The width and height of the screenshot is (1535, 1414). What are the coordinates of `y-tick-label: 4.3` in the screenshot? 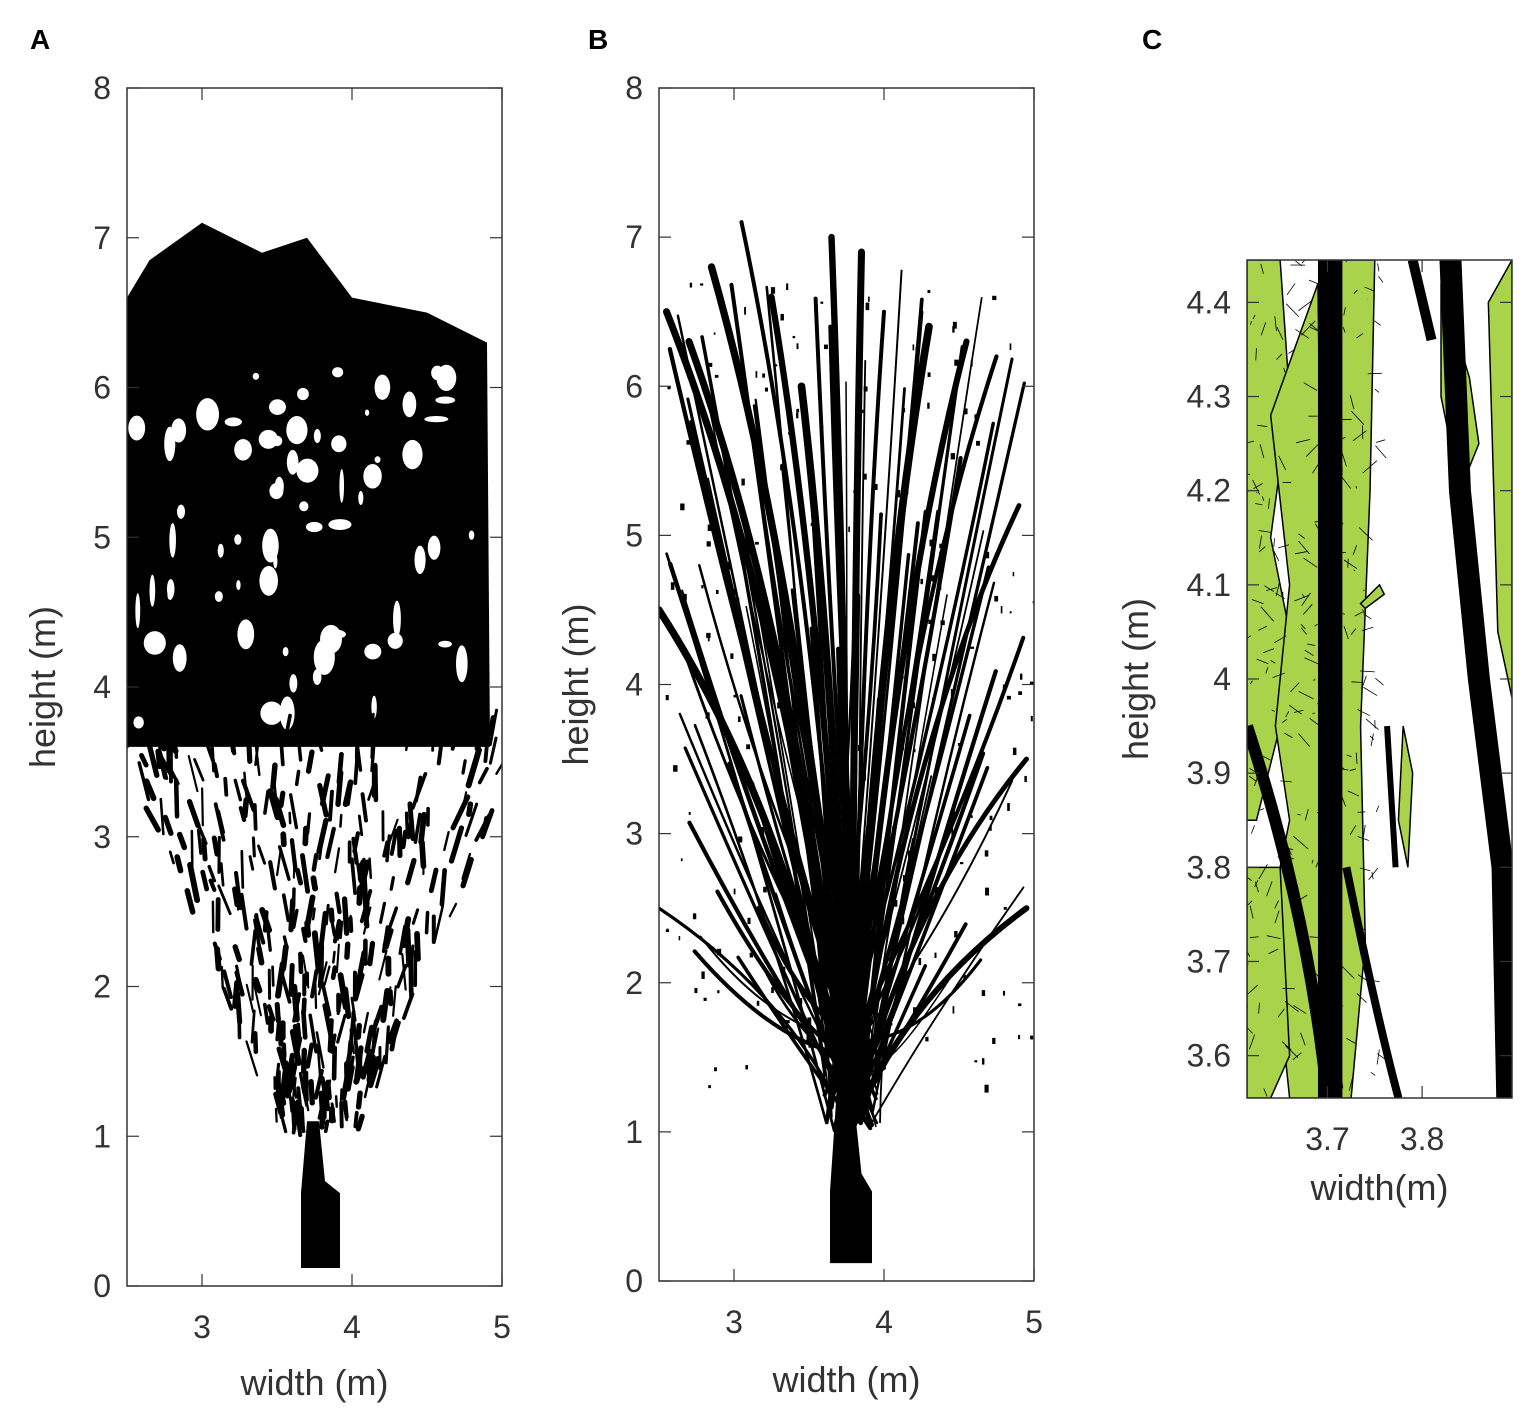 It's located at (1209, 397).